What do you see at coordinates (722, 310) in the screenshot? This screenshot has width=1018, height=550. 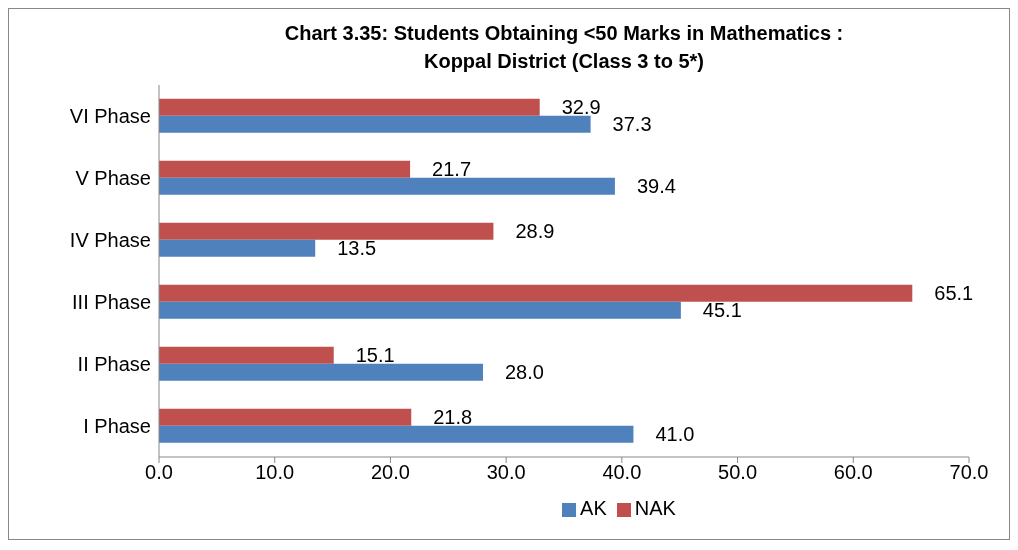 I see `data-label: 45.1` at bounding box center [722, 310].